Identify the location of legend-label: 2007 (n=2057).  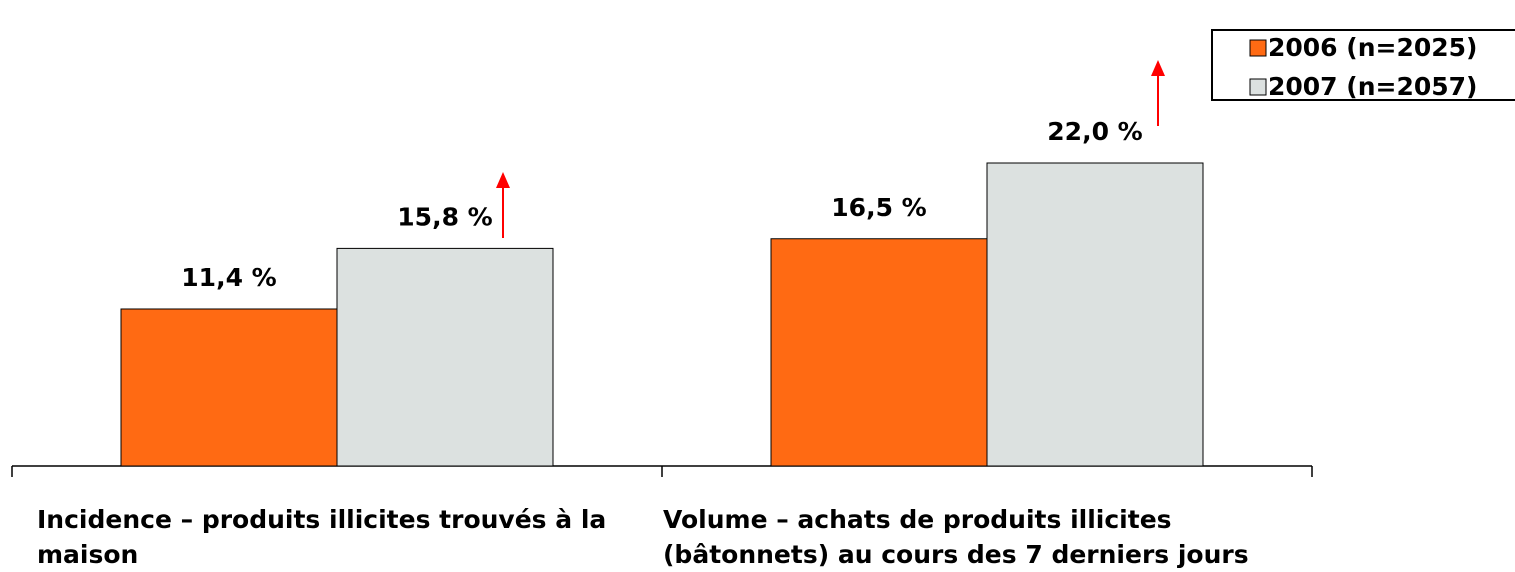
(1372, 86).